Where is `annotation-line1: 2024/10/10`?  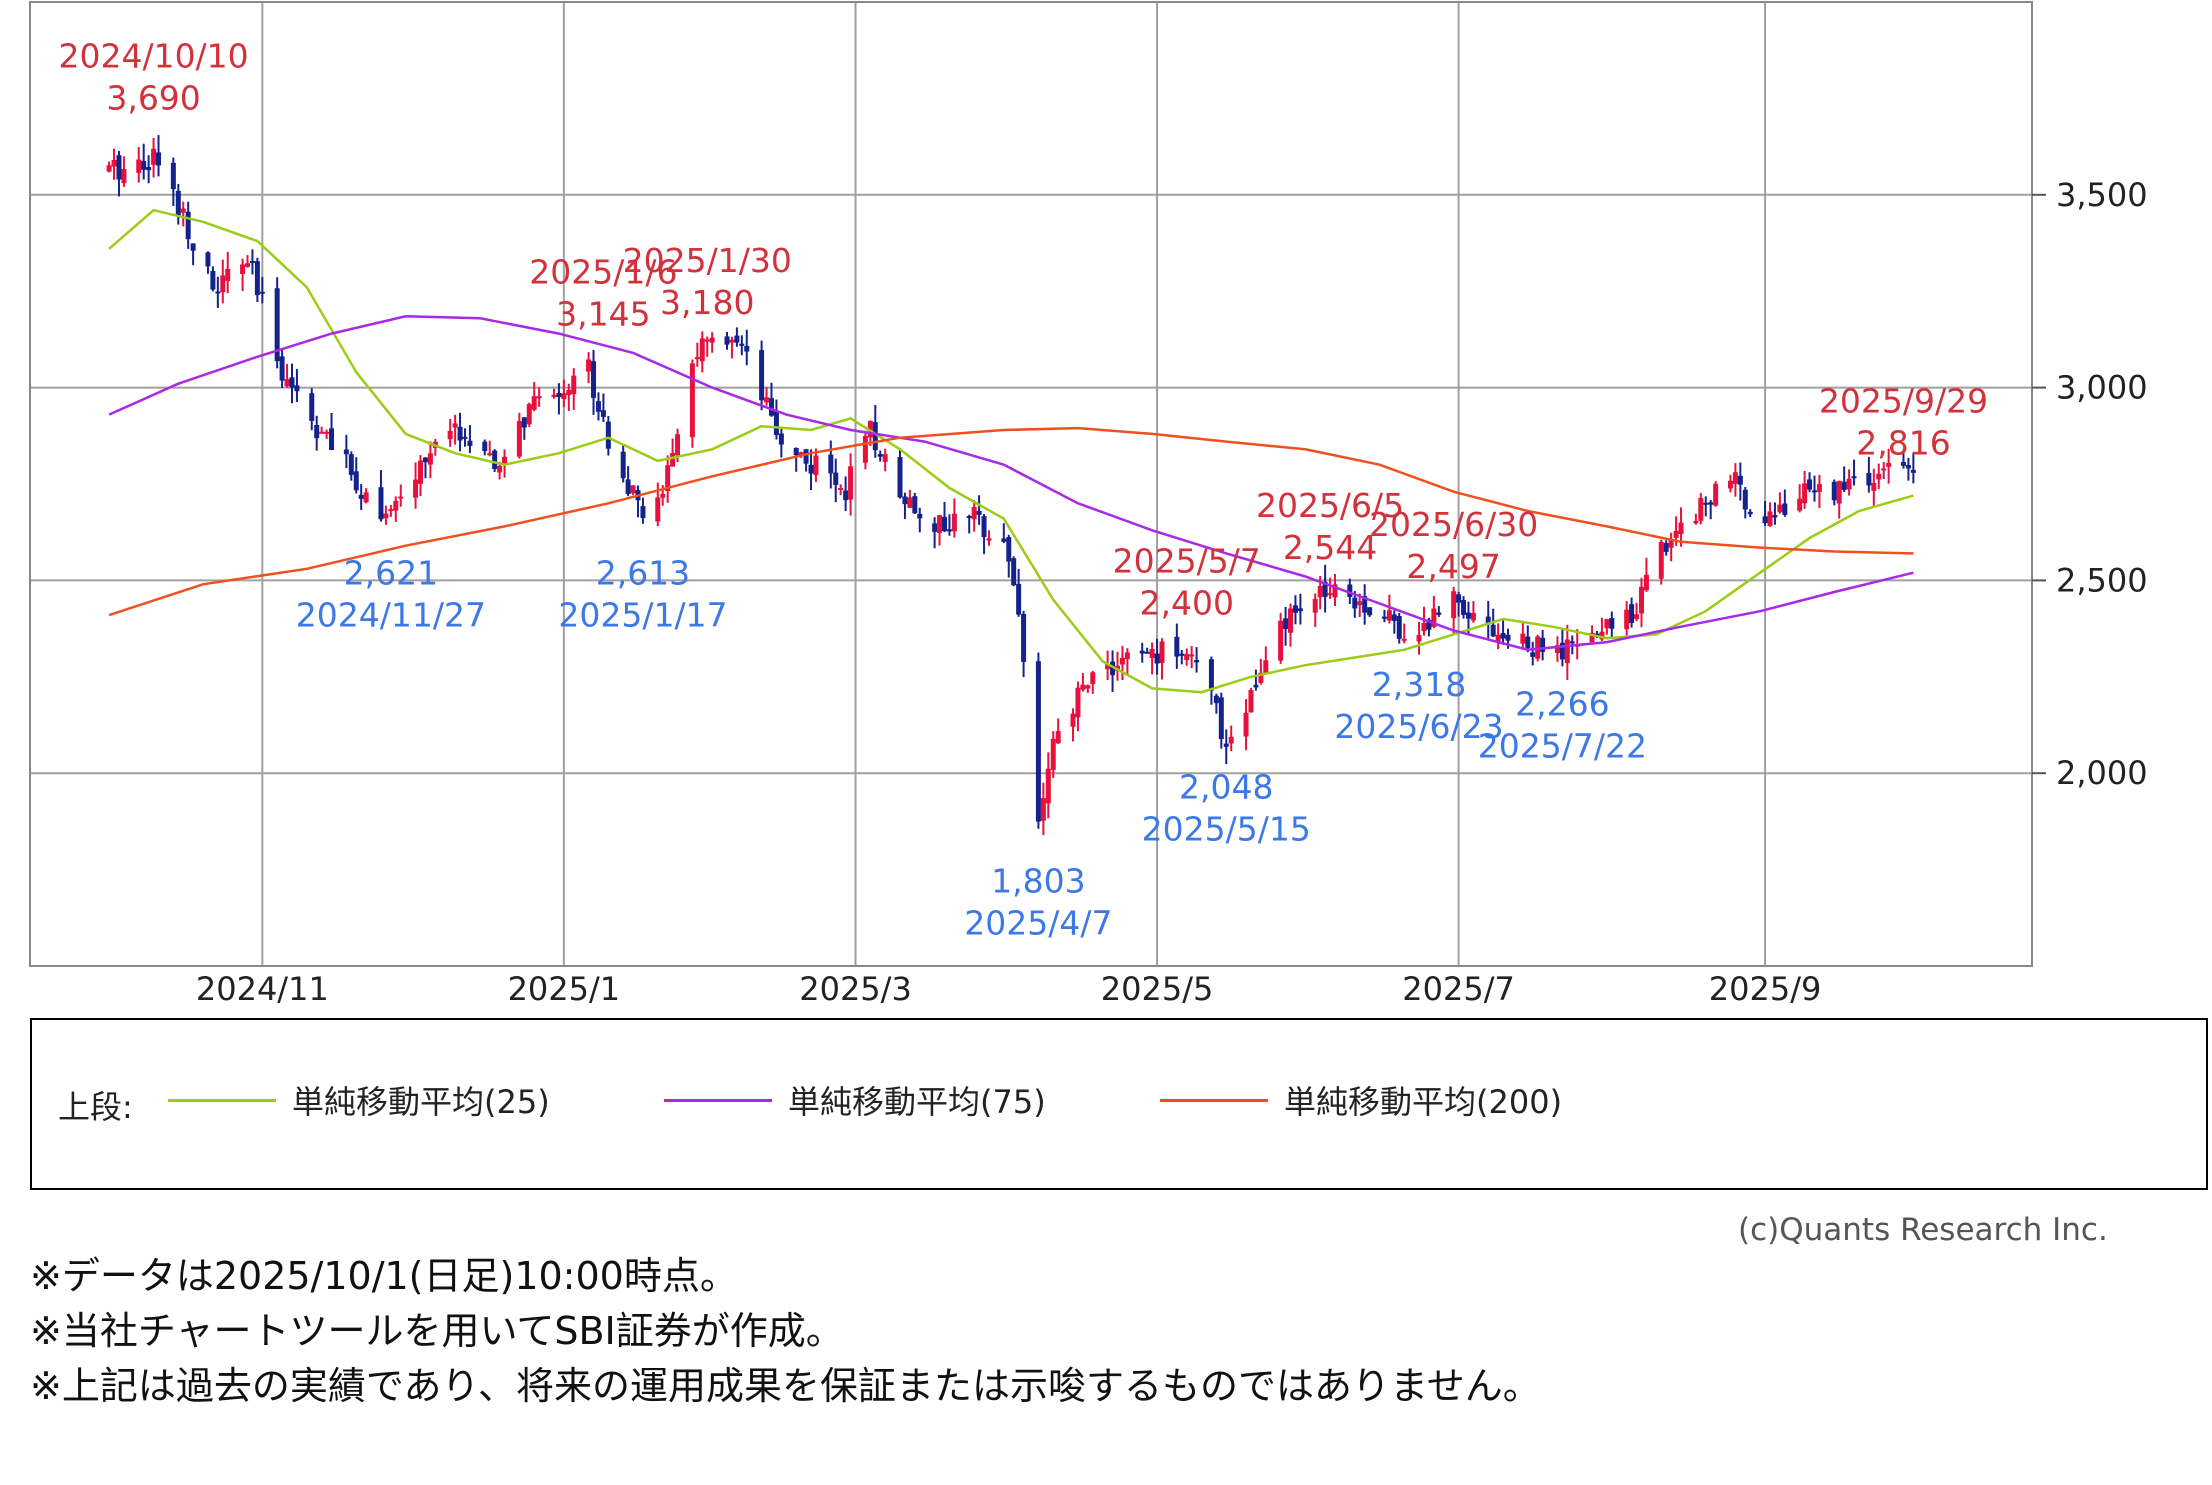 annotation-line1: 2024/10/10 is located at coordinates (153, 56).